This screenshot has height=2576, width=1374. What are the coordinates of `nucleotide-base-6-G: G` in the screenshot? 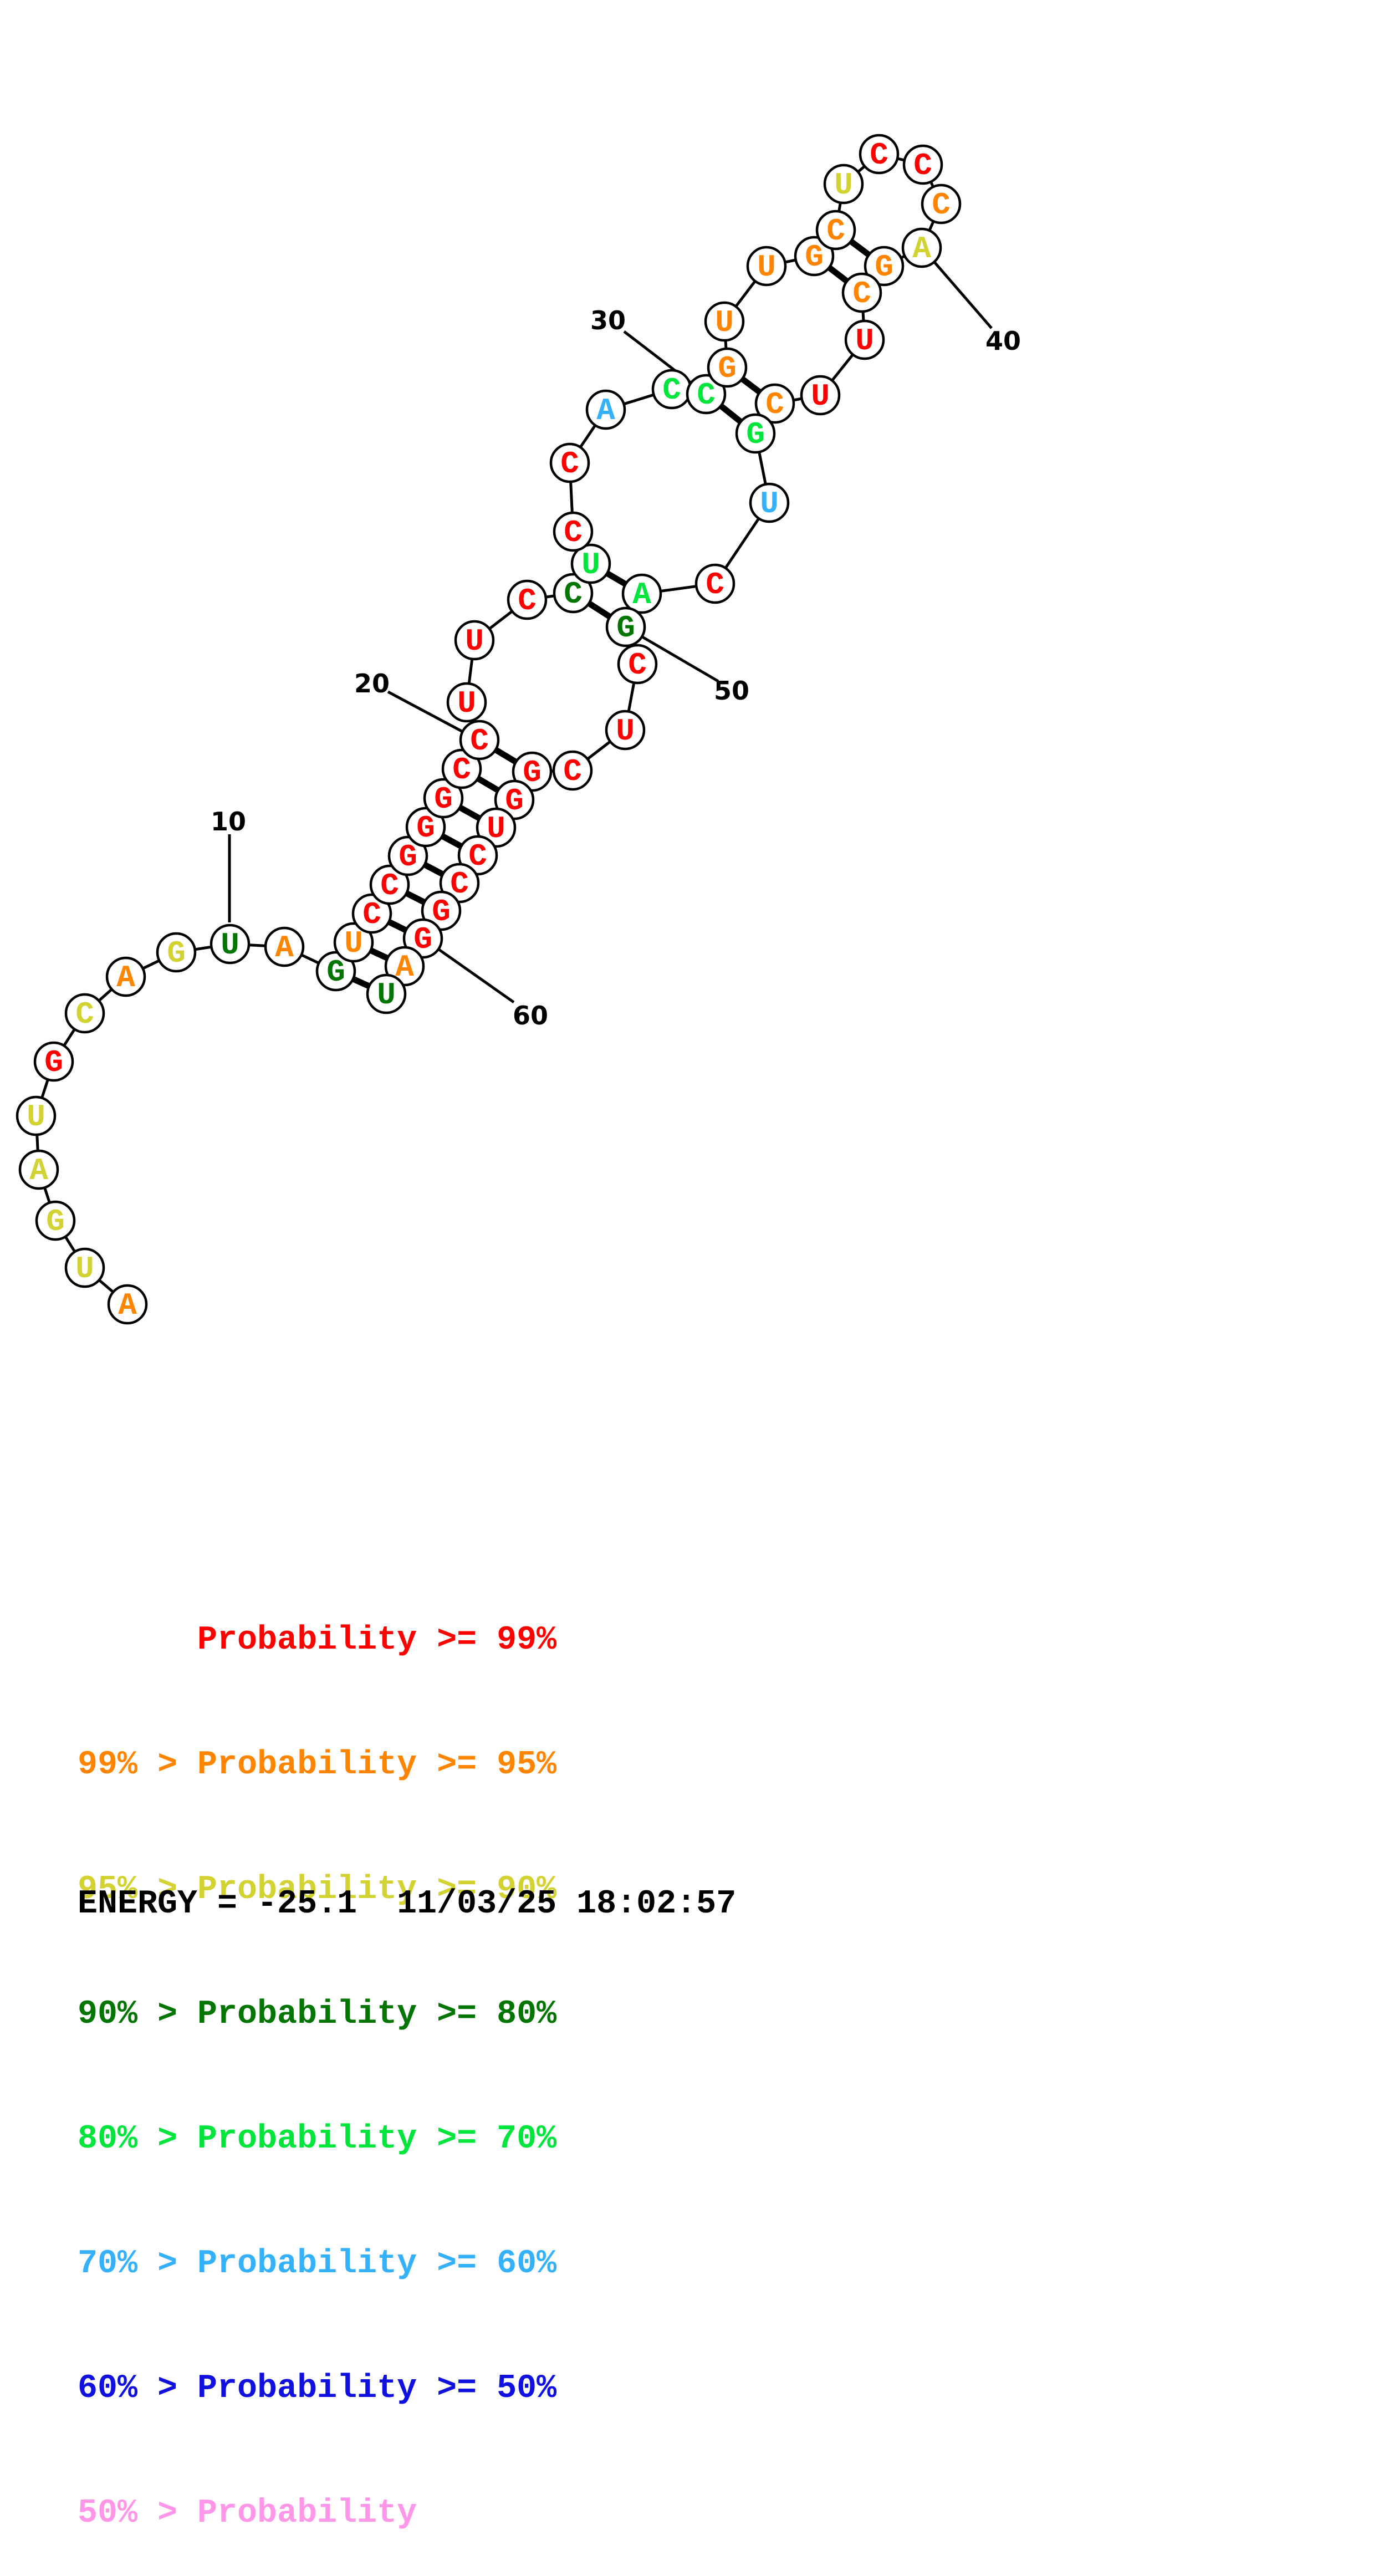 It's located at (53, 1062).